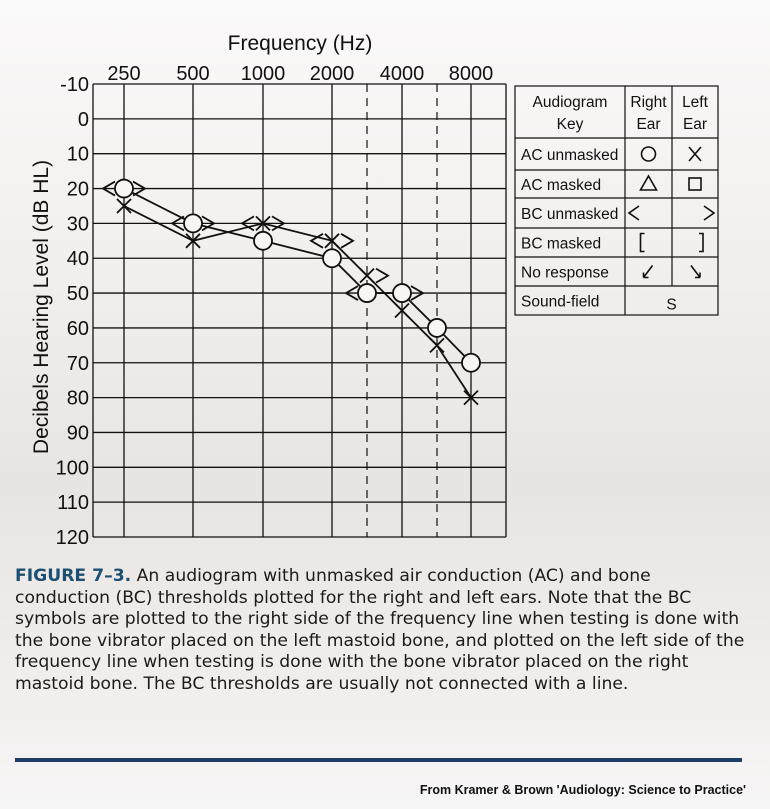 The width and height of the screenshot is (770, 809). What do you see at coordinates (671, 305) in the screenshot?
I see `legend-soundfield-symbol: S` at bounding box center [671, 305].